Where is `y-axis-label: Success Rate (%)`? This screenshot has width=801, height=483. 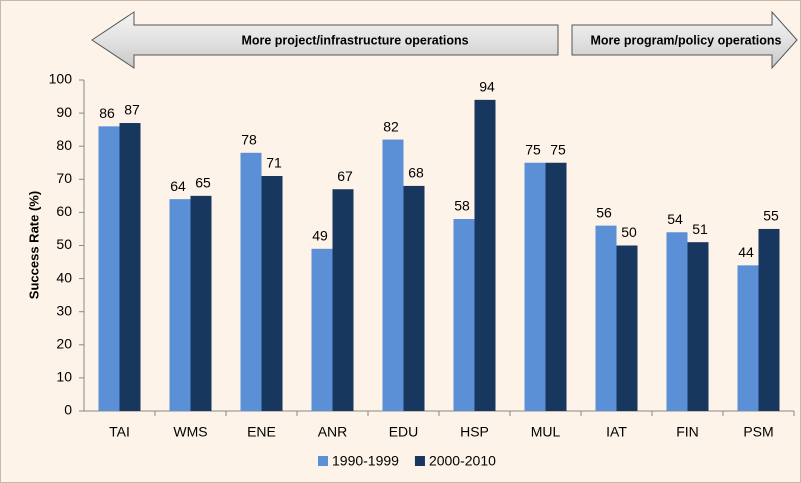 y-axis-label: Success Rate (%) is located at coordinates (33, 245).